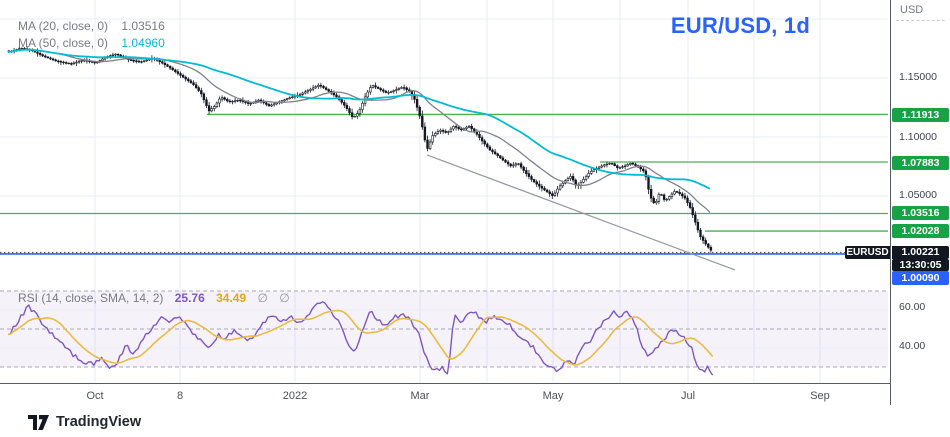 This screenshot has height=437, width=950. I want to click on trendline, so click(581, 212).